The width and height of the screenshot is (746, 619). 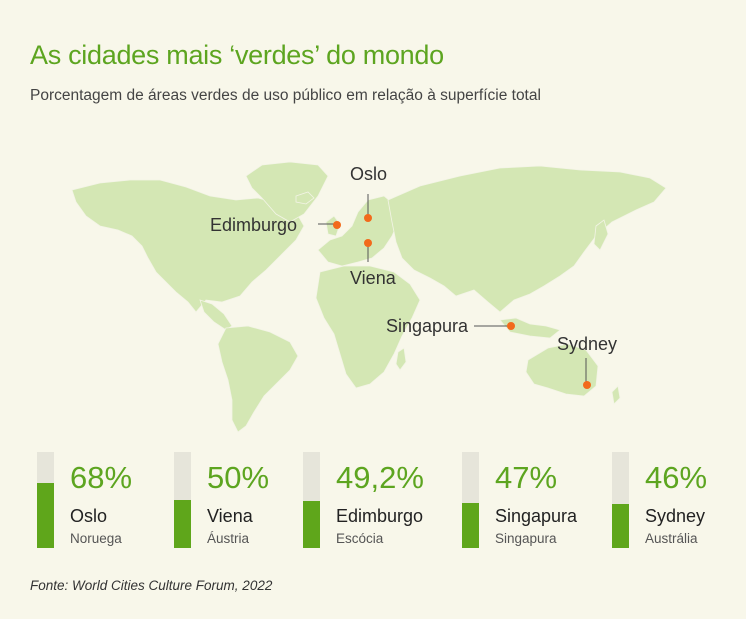 I want to click on greenland-shape, so click(x=287, y=192).